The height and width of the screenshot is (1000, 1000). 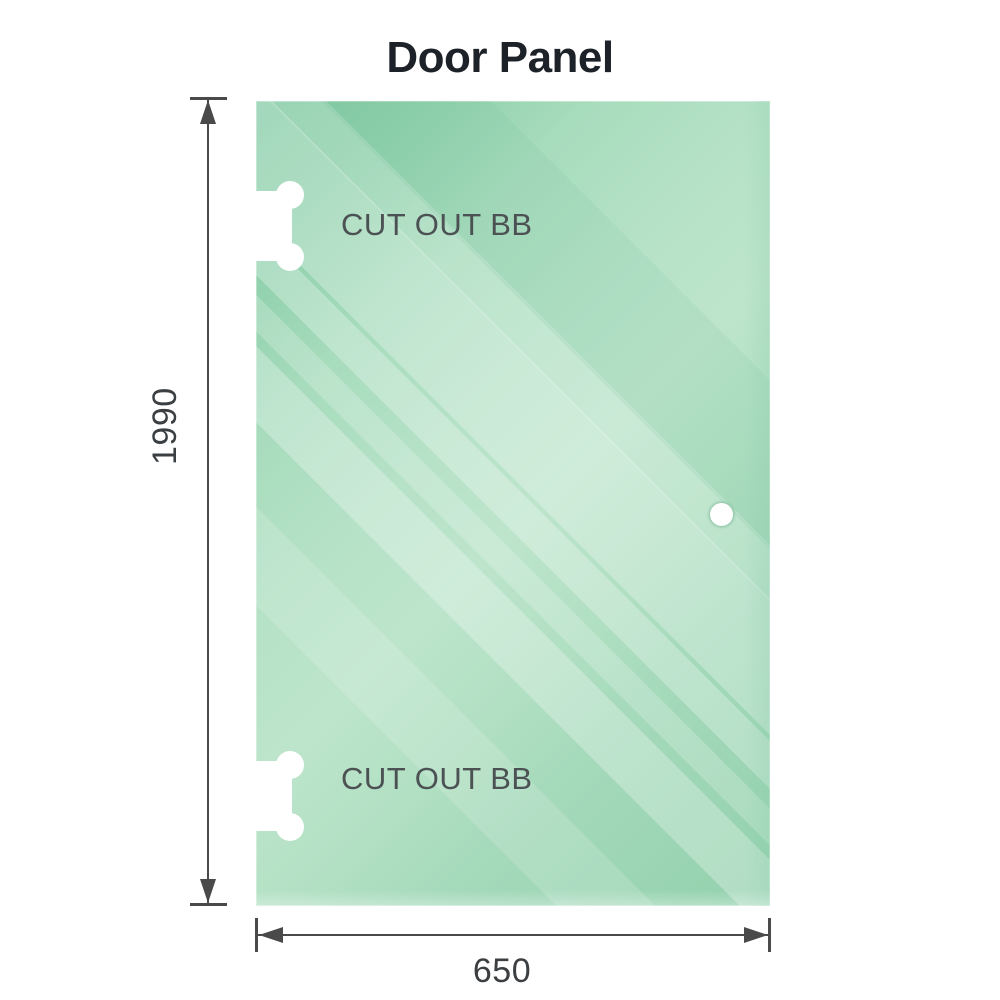 What do you see at coordinates (280, 226) in the screenshot?
I see `cutout-top` at bounding box center [280, 226].